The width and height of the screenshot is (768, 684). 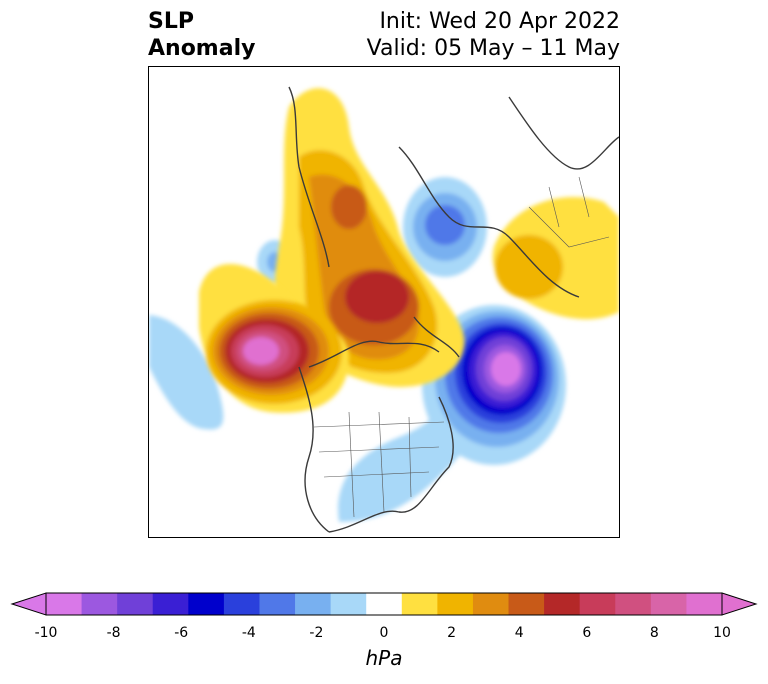 I want to click on colorbar-tick-label: 10, so click(x=722, y=633).